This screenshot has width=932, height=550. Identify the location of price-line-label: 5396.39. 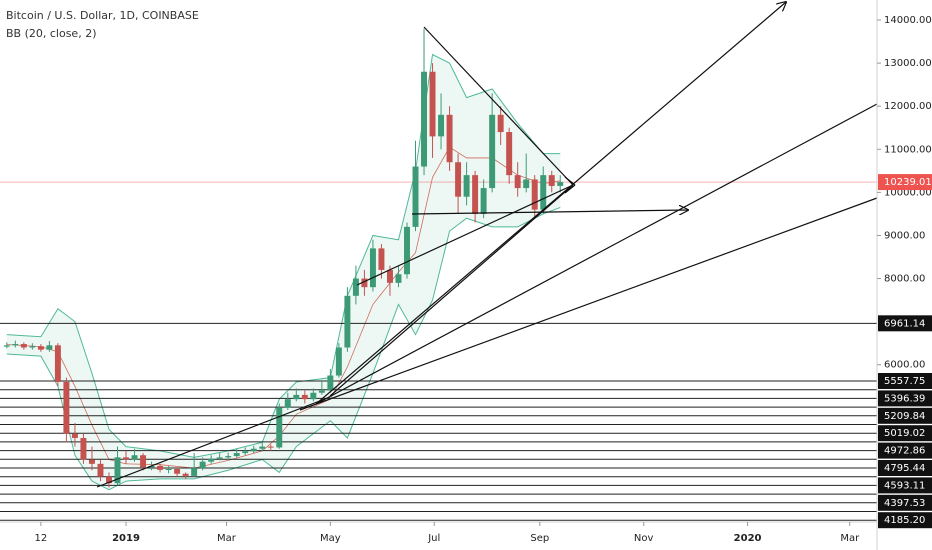
(904, 398).